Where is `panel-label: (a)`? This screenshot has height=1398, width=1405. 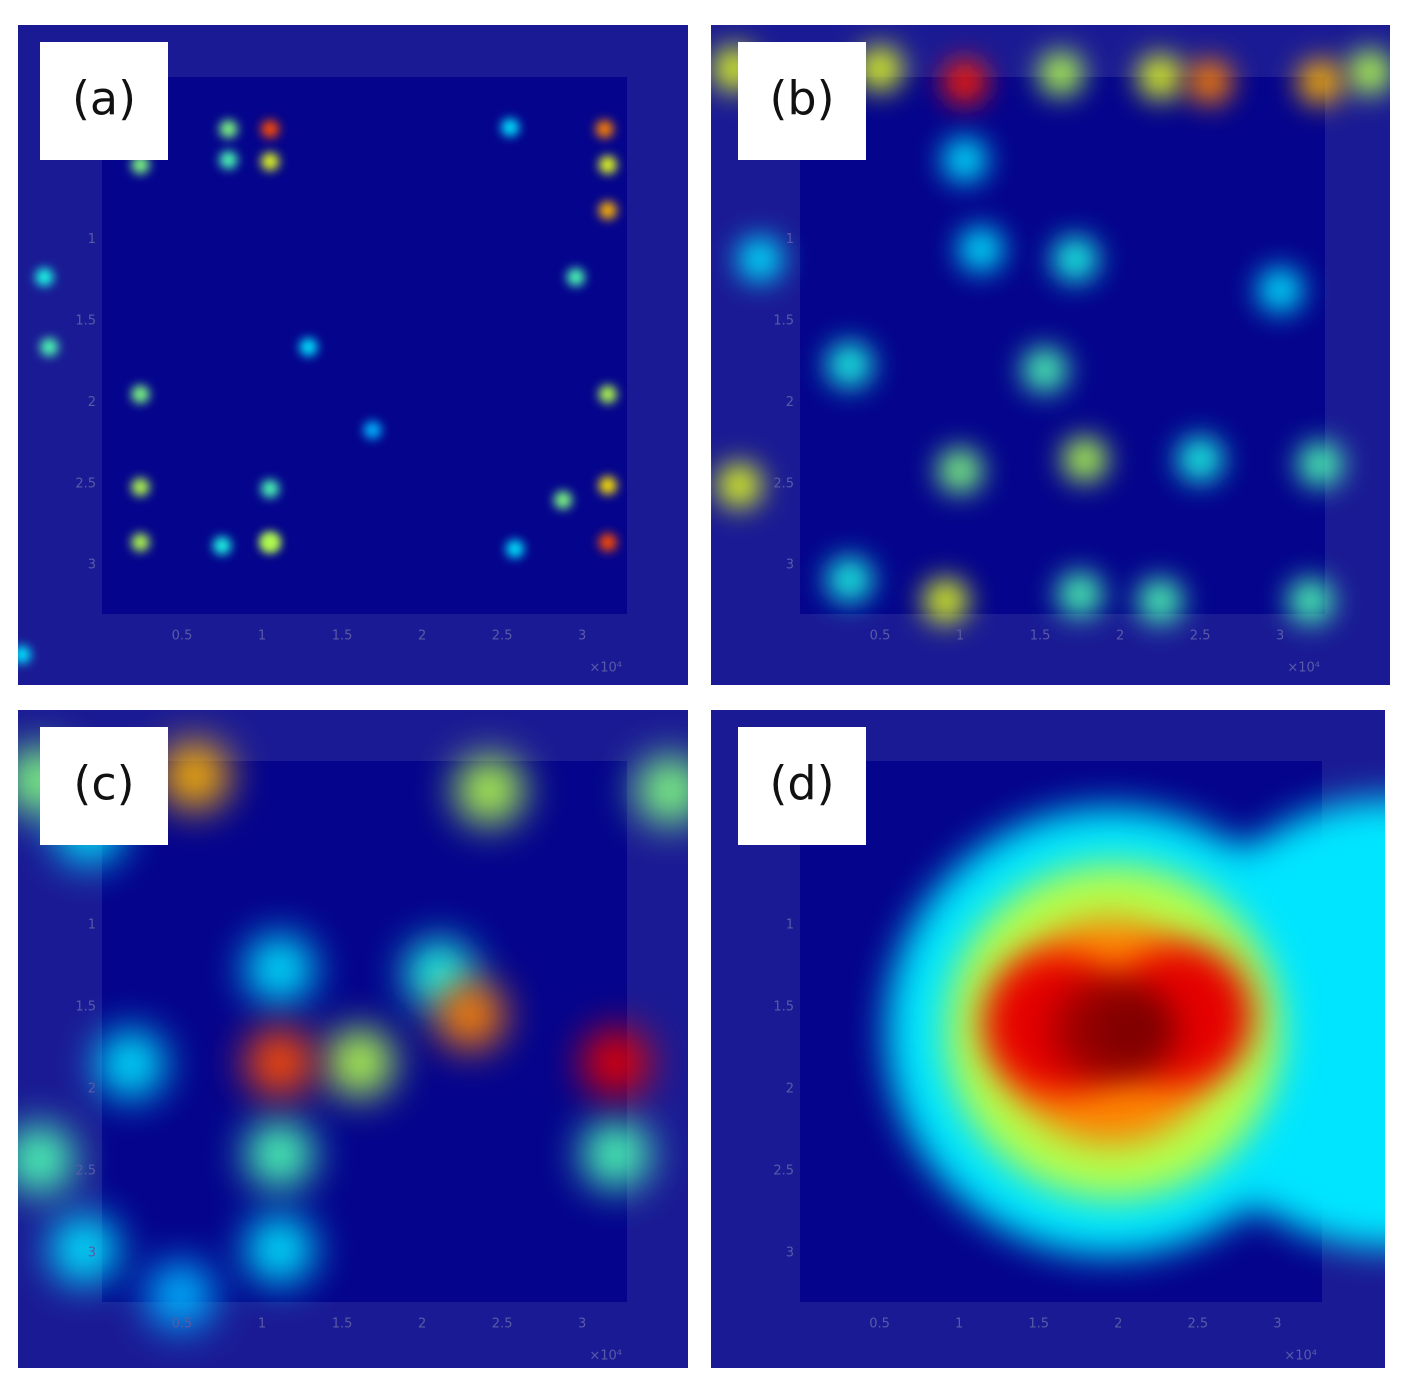 panel-label: (a) is located at coordinates (104, 99).